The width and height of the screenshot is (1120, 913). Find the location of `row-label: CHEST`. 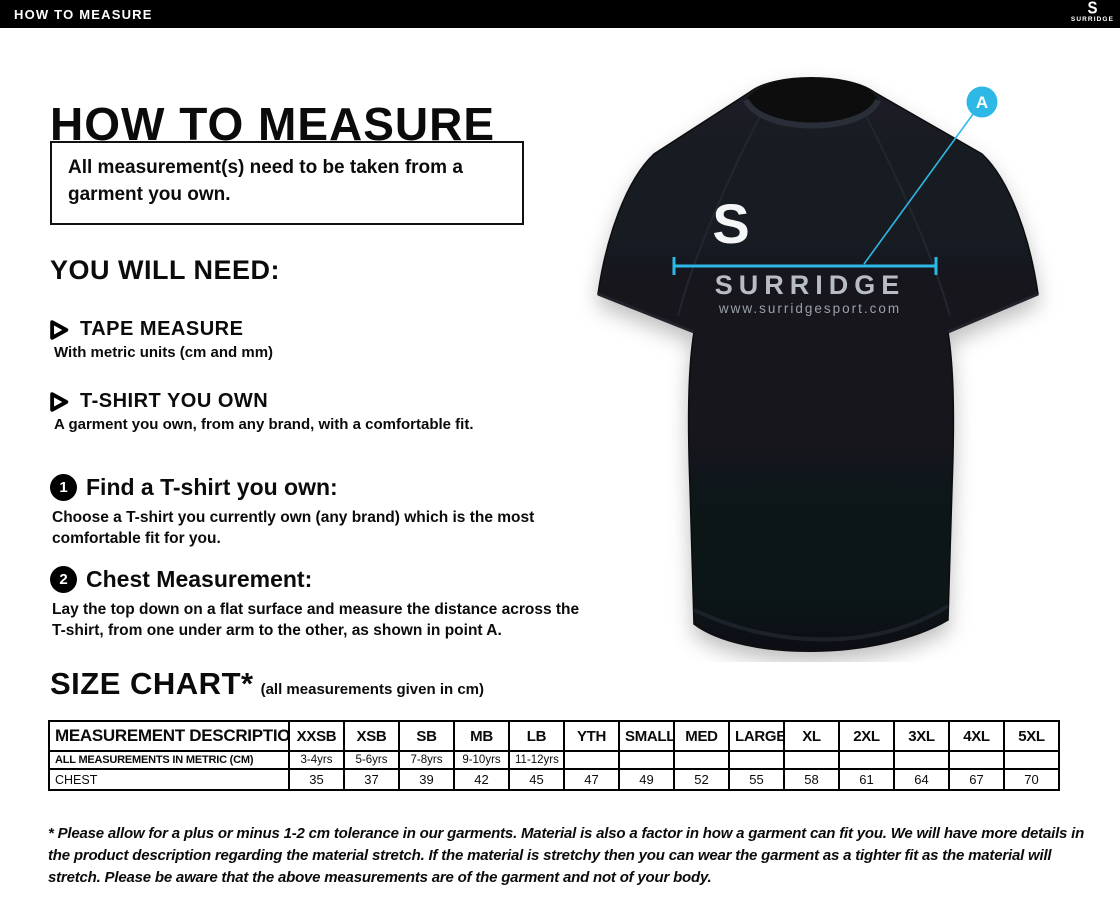

row-label: CHEST is located at coordinates (169, 779).